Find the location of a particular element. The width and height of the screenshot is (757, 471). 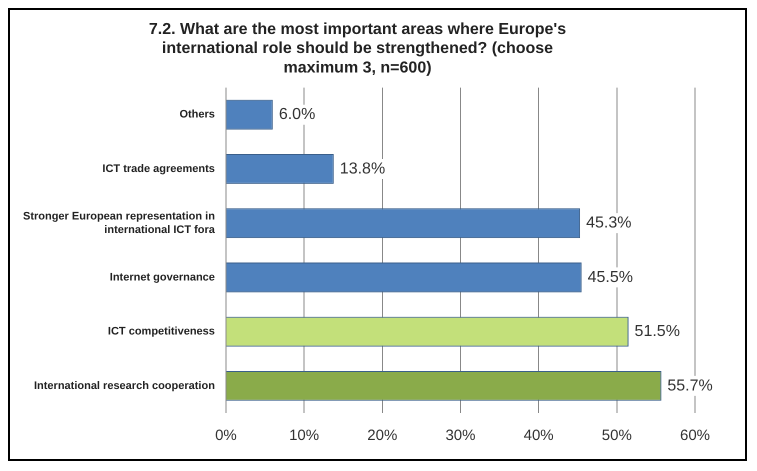

x-tick-label: 30% is located at coordinates (460, 435).